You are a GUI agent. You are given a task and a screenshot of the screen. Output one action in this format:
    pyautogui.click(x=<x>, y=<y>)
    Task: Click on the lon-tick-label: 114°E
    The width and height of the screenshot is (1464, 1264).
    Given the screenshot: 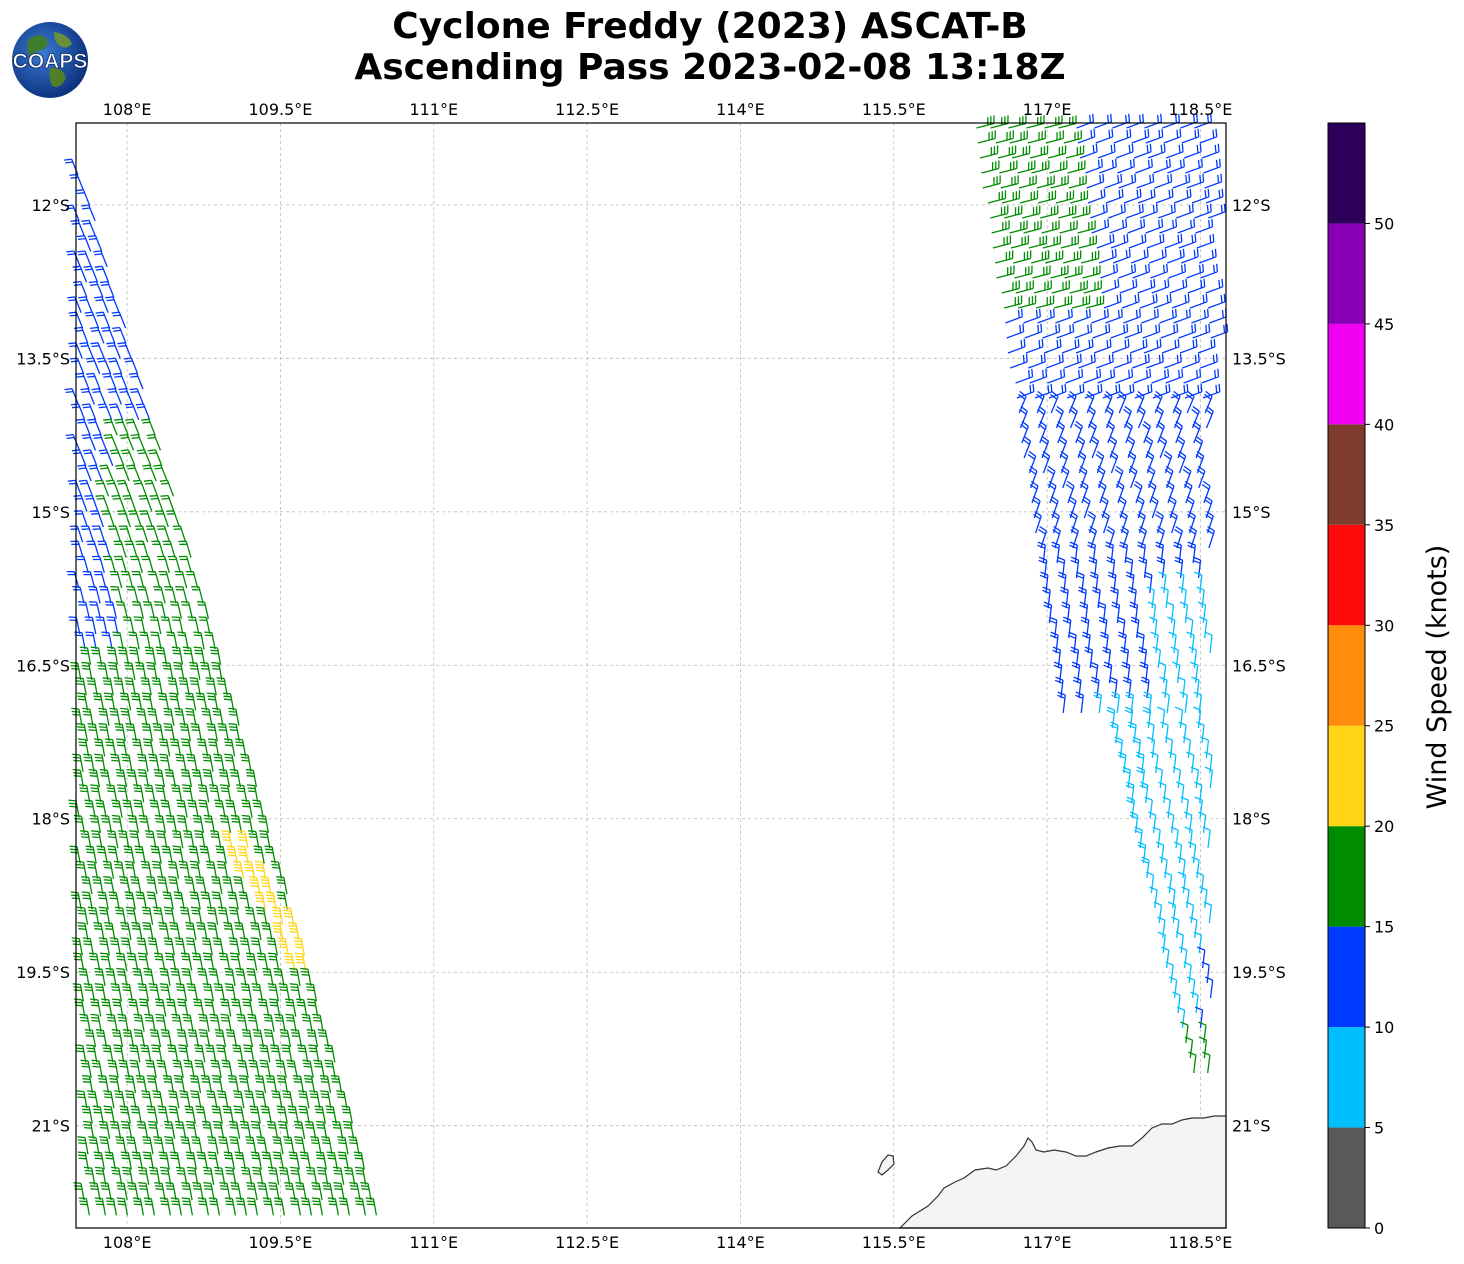 What is the action you would take?
    pyautogui.click(x=740, y=109)
    